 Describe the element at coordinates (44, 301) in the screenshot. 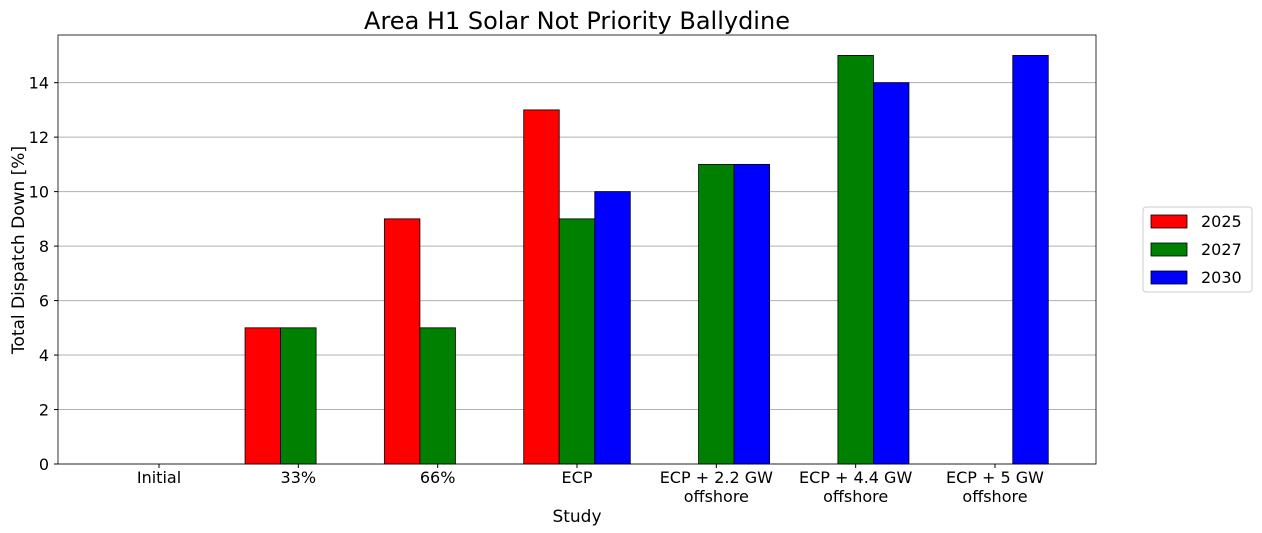

I see `y-tick-label: 6` at that location.